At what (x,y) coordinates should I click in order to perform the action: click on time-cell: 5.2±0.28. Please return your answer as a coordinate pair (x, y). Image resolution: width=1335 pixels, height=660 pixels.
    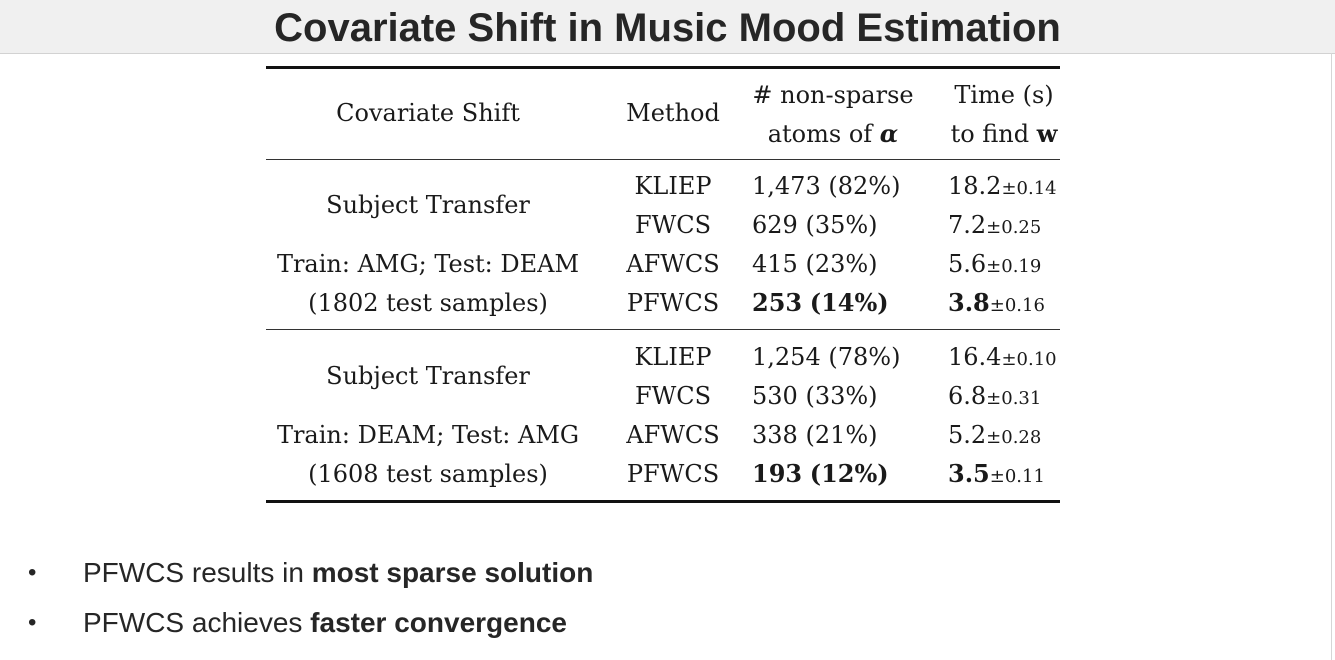
    Looking at the image, I should click on (995, 435).